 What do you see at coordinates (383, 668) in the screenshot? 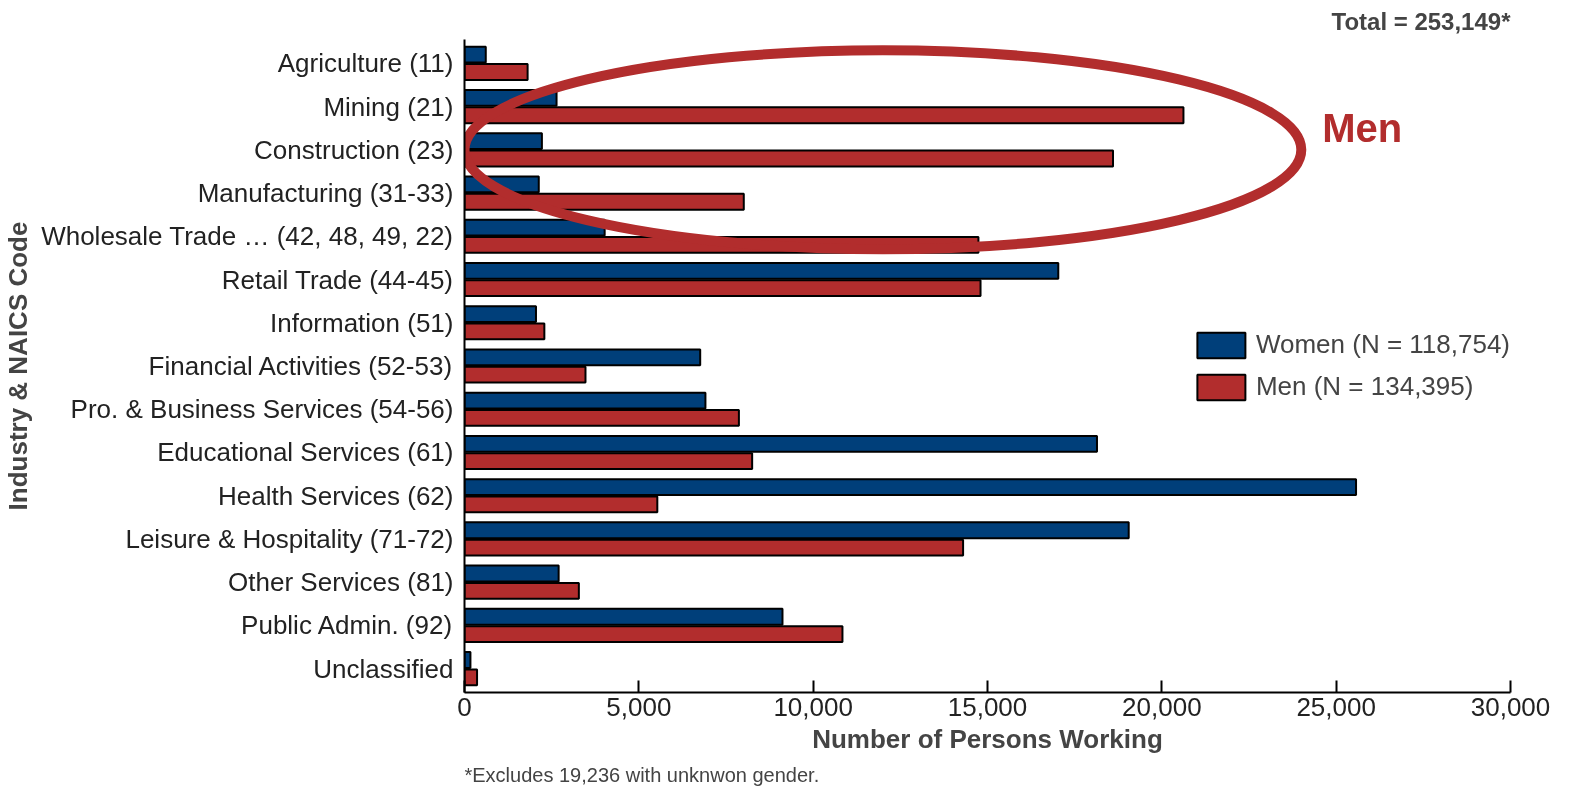
I see `y-tick-label: Unclassified` at bounding box center [383, 668].